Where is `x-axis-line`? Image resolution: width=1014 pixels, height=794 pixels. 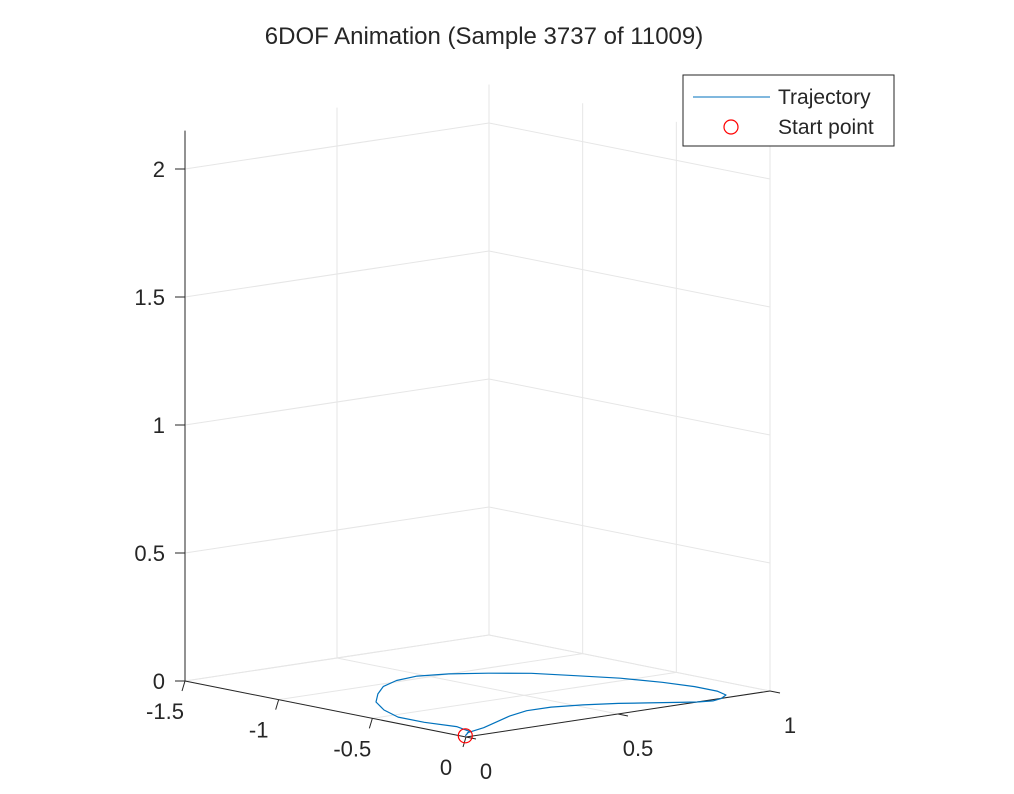 x-axis-line is located at coordinates (325, 709).